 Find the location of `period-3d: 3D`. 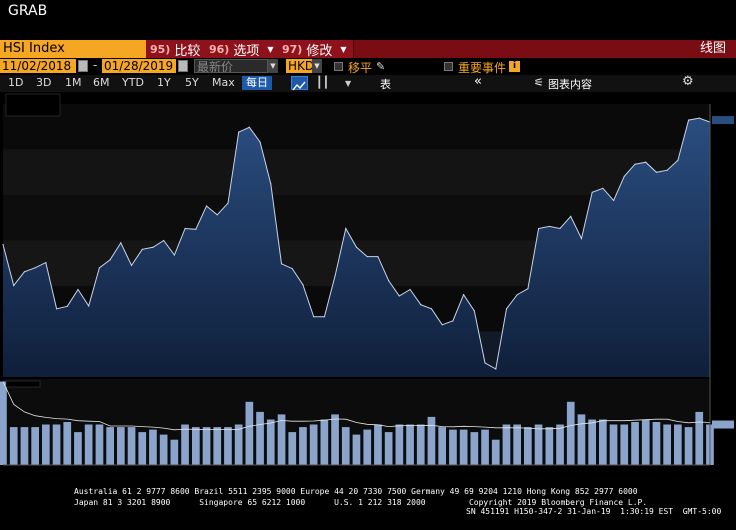

period-3d: 3D is located at coordinates (44, 82).